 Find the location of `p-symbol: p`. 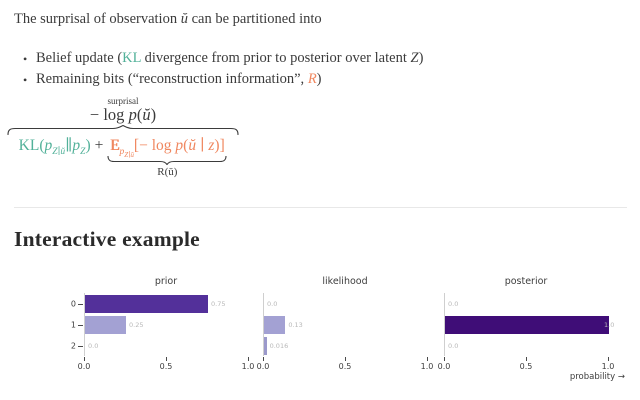

p-symbol: p is located at coordinates (132, 114).